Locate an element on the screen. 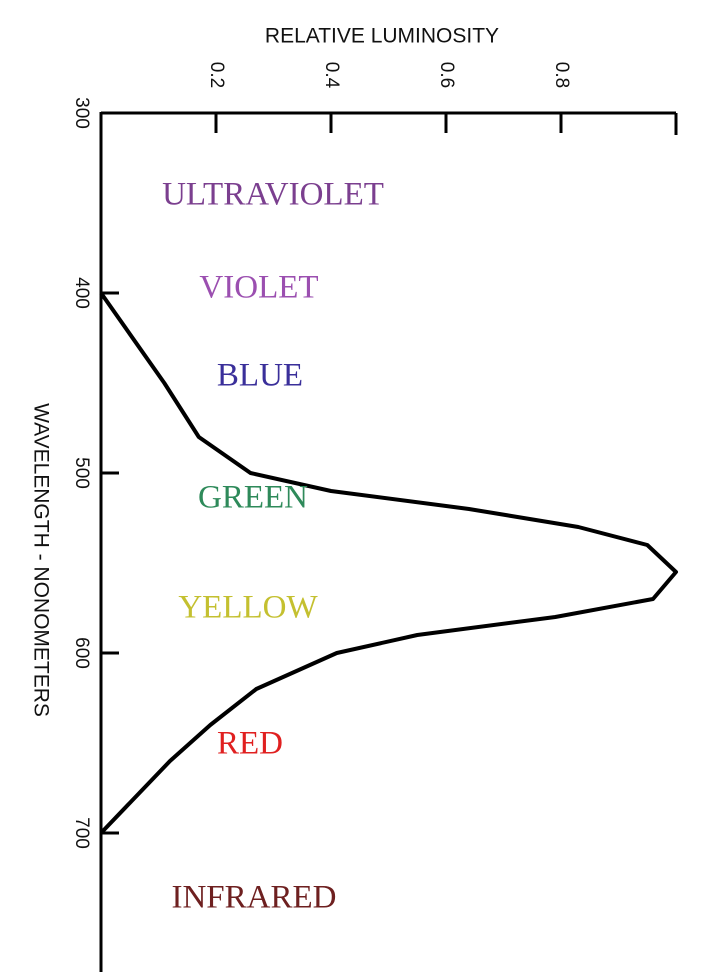 This screenshot has height=977, width=725. x-axis-title: WAVELENGTH - NONOMETERS is located at coordinates (40, 560).